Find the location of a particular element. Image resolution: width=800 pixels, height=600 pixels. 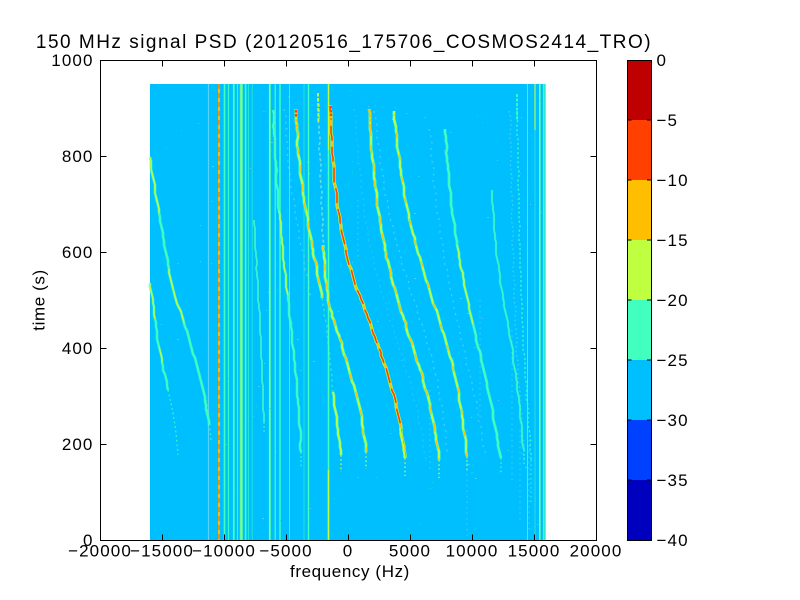

svg-text: −5000 is located at coordinates (285, 551).